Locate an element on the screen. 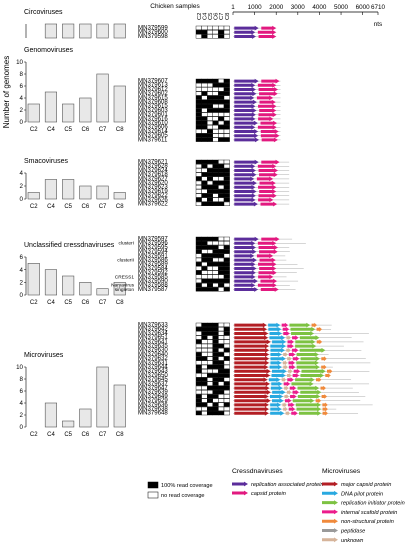 The width and height of the screenshot is (416, 550). bar-uncl-C5 is located at coordinates (68, 285).